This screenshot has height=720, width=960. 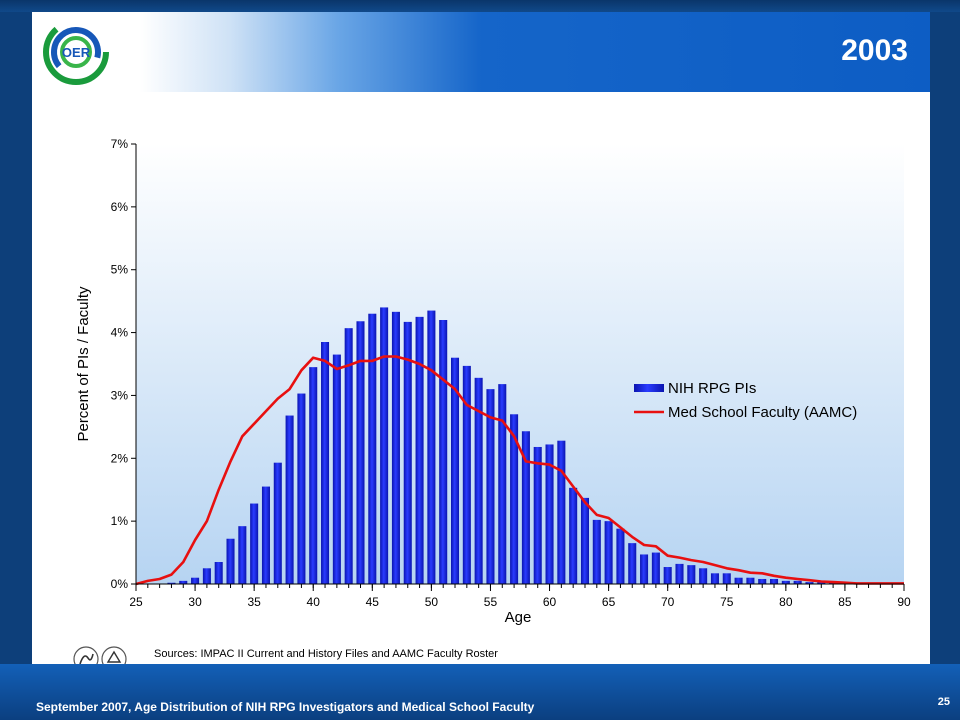 What do you see at coordinates (712, 388) in the screenshot?
I see `legend-bar-label: NIH RPG PIs` at bounding box center [712, 388].